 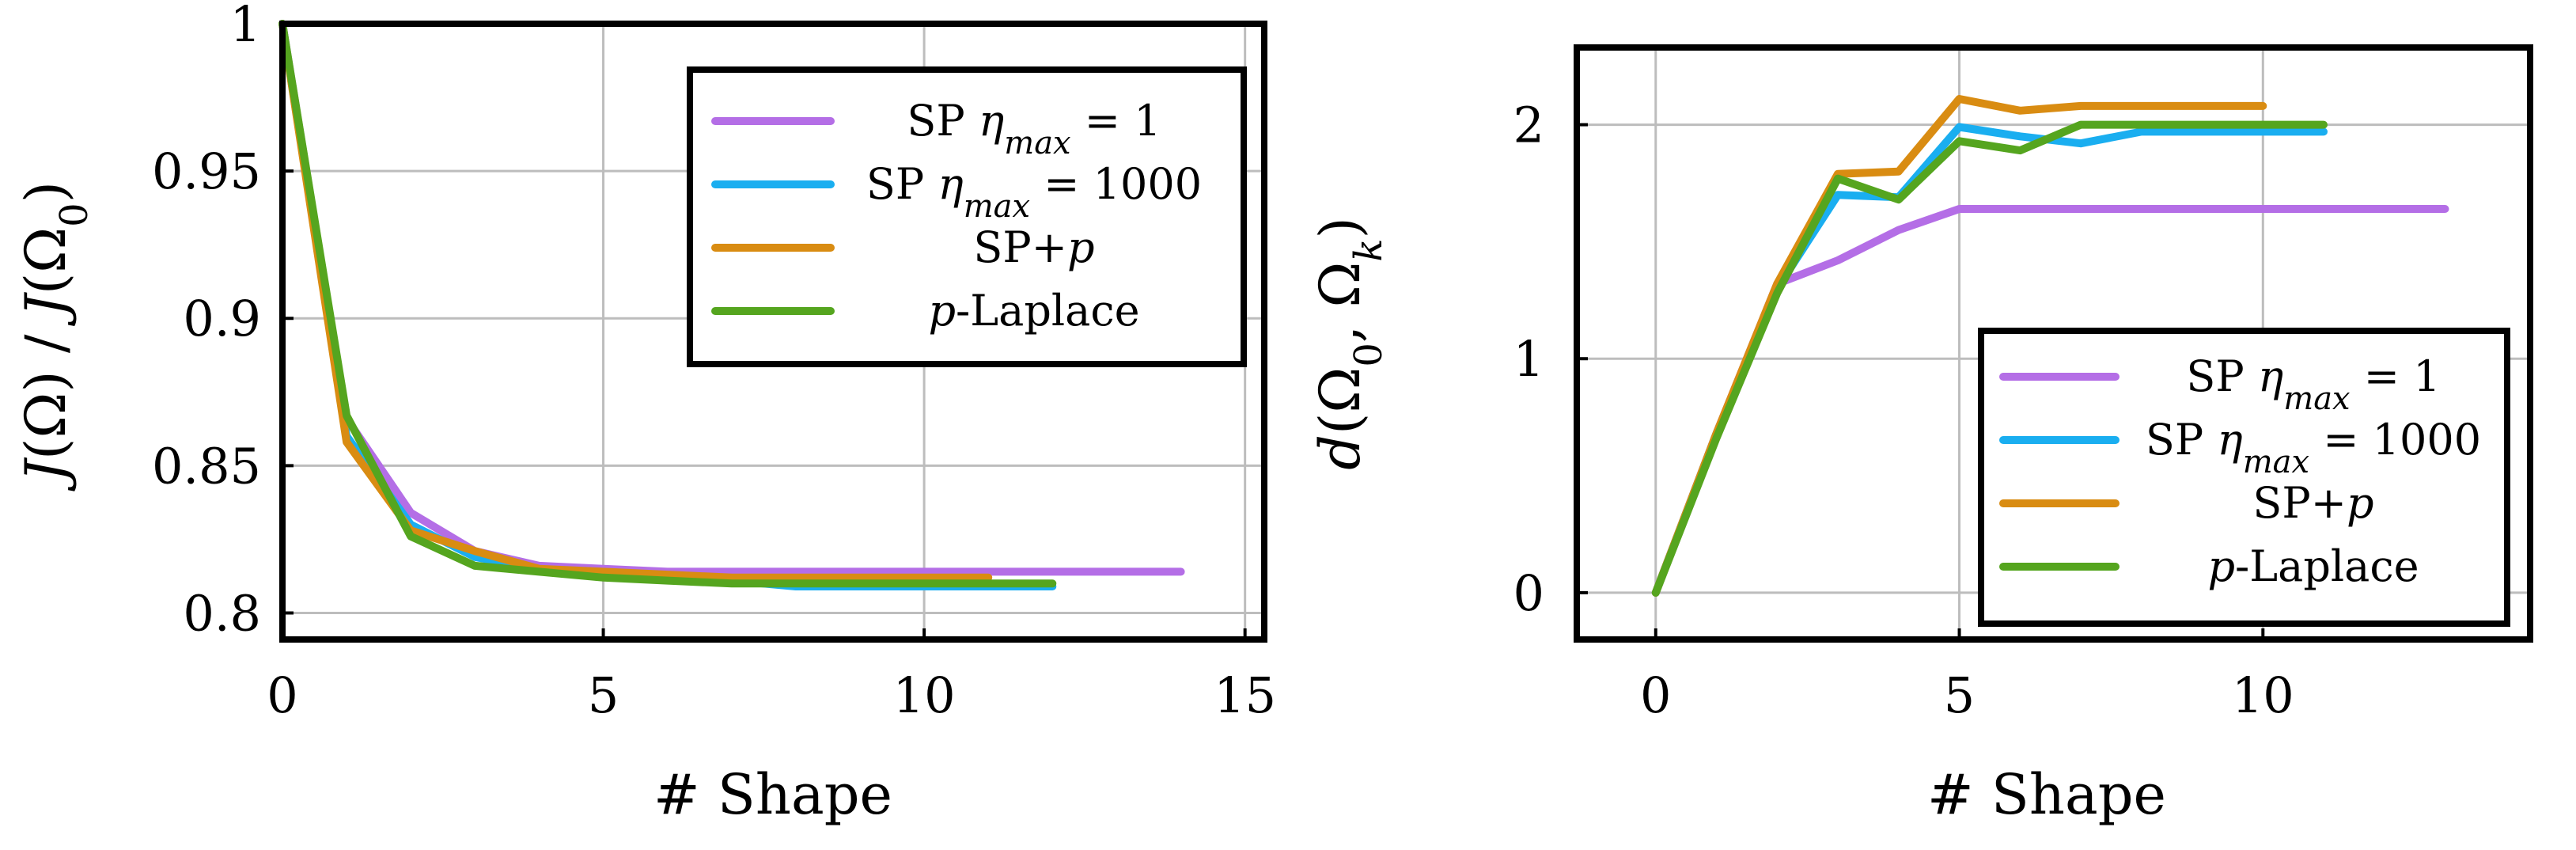 What do you see at coordinates (222, 613) in the screenshot?
I see `y-tick-label: 0.8` at bounding box center [222, 613].